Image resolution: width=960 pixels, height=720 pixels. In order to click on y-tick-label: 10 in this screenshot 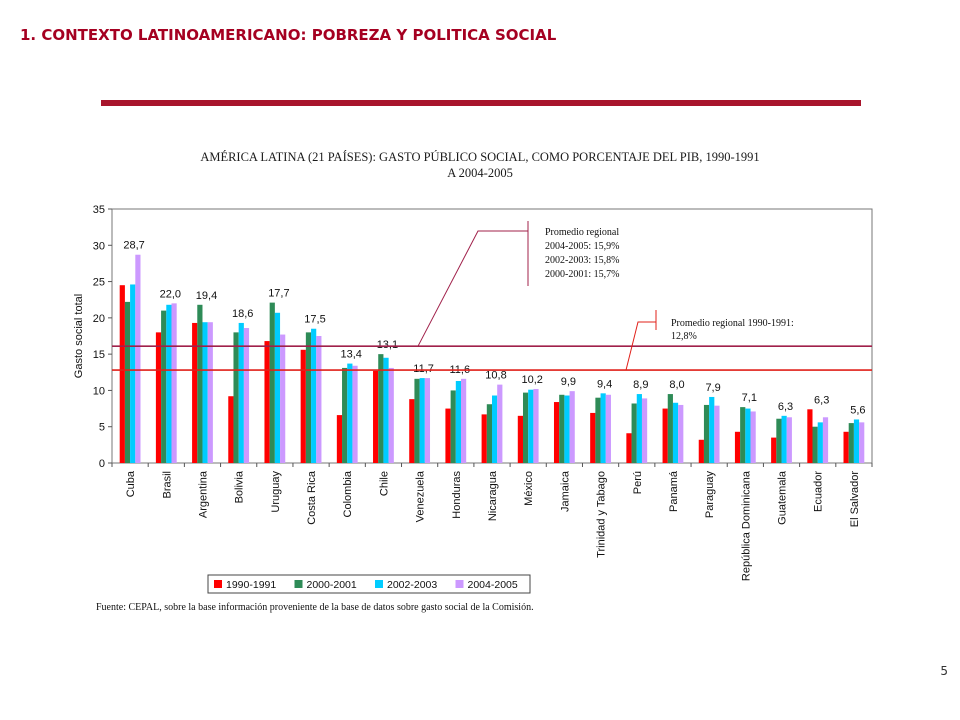, I will do `click(99, 391)`.